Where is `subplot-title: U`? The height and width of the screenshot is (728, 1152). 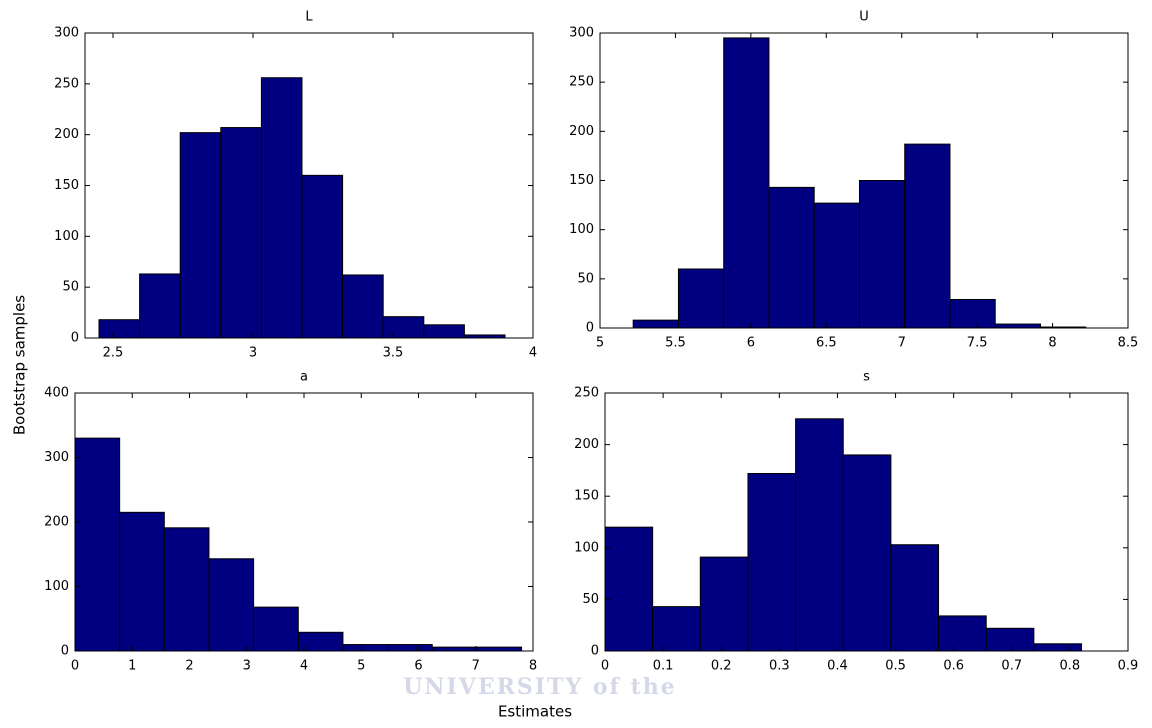
subplot-title: U is located at coordinates (864, 17).